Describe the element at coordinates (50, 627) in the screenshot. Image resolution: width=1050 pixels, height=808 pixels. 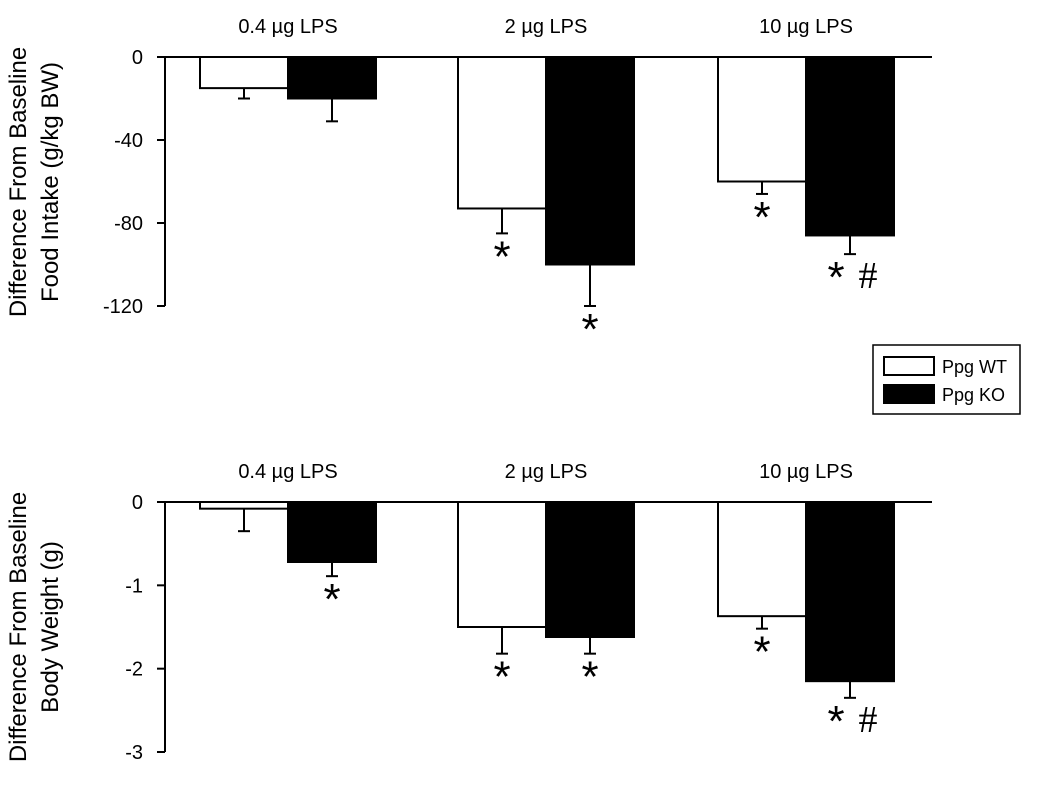
I see `y-axis-title: Body Weight (g)` at that location.